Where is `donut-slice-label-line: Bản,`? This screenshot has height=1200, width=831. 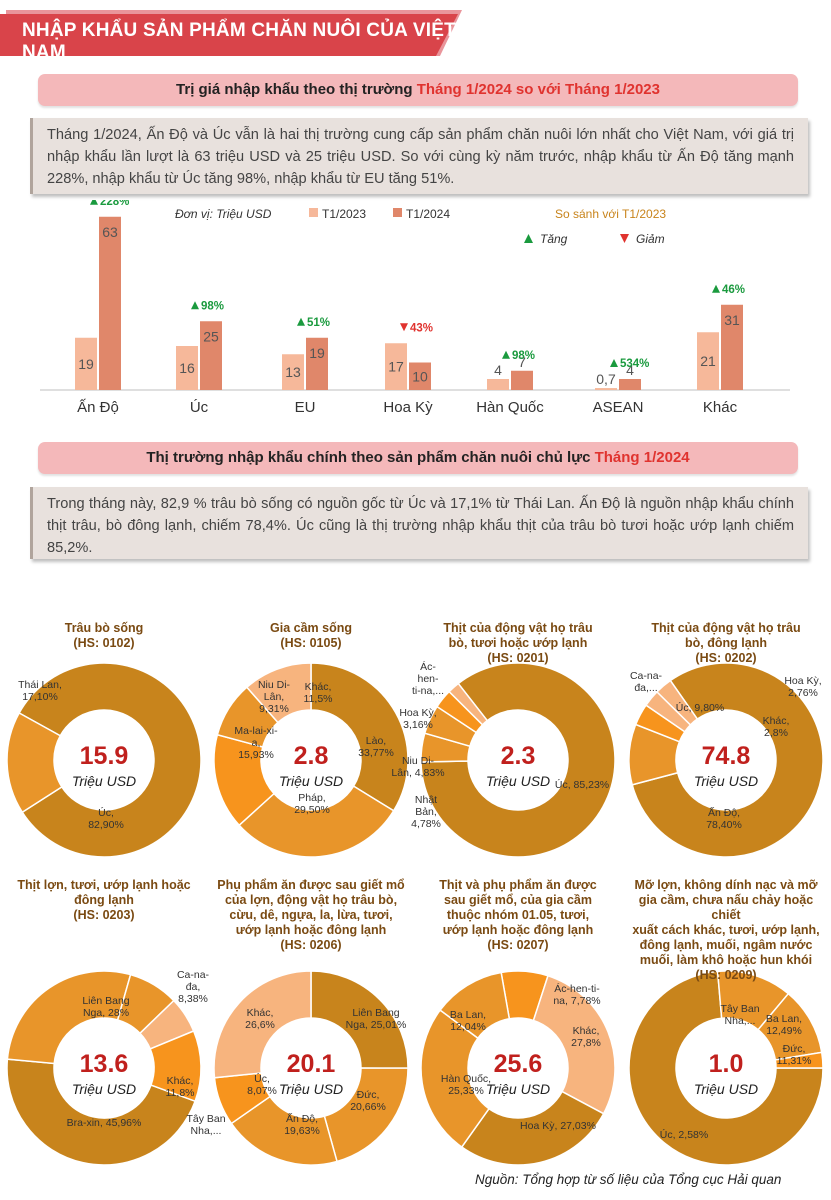 donut-slice-label-line: Bản, is located at coordinates (426, 812).